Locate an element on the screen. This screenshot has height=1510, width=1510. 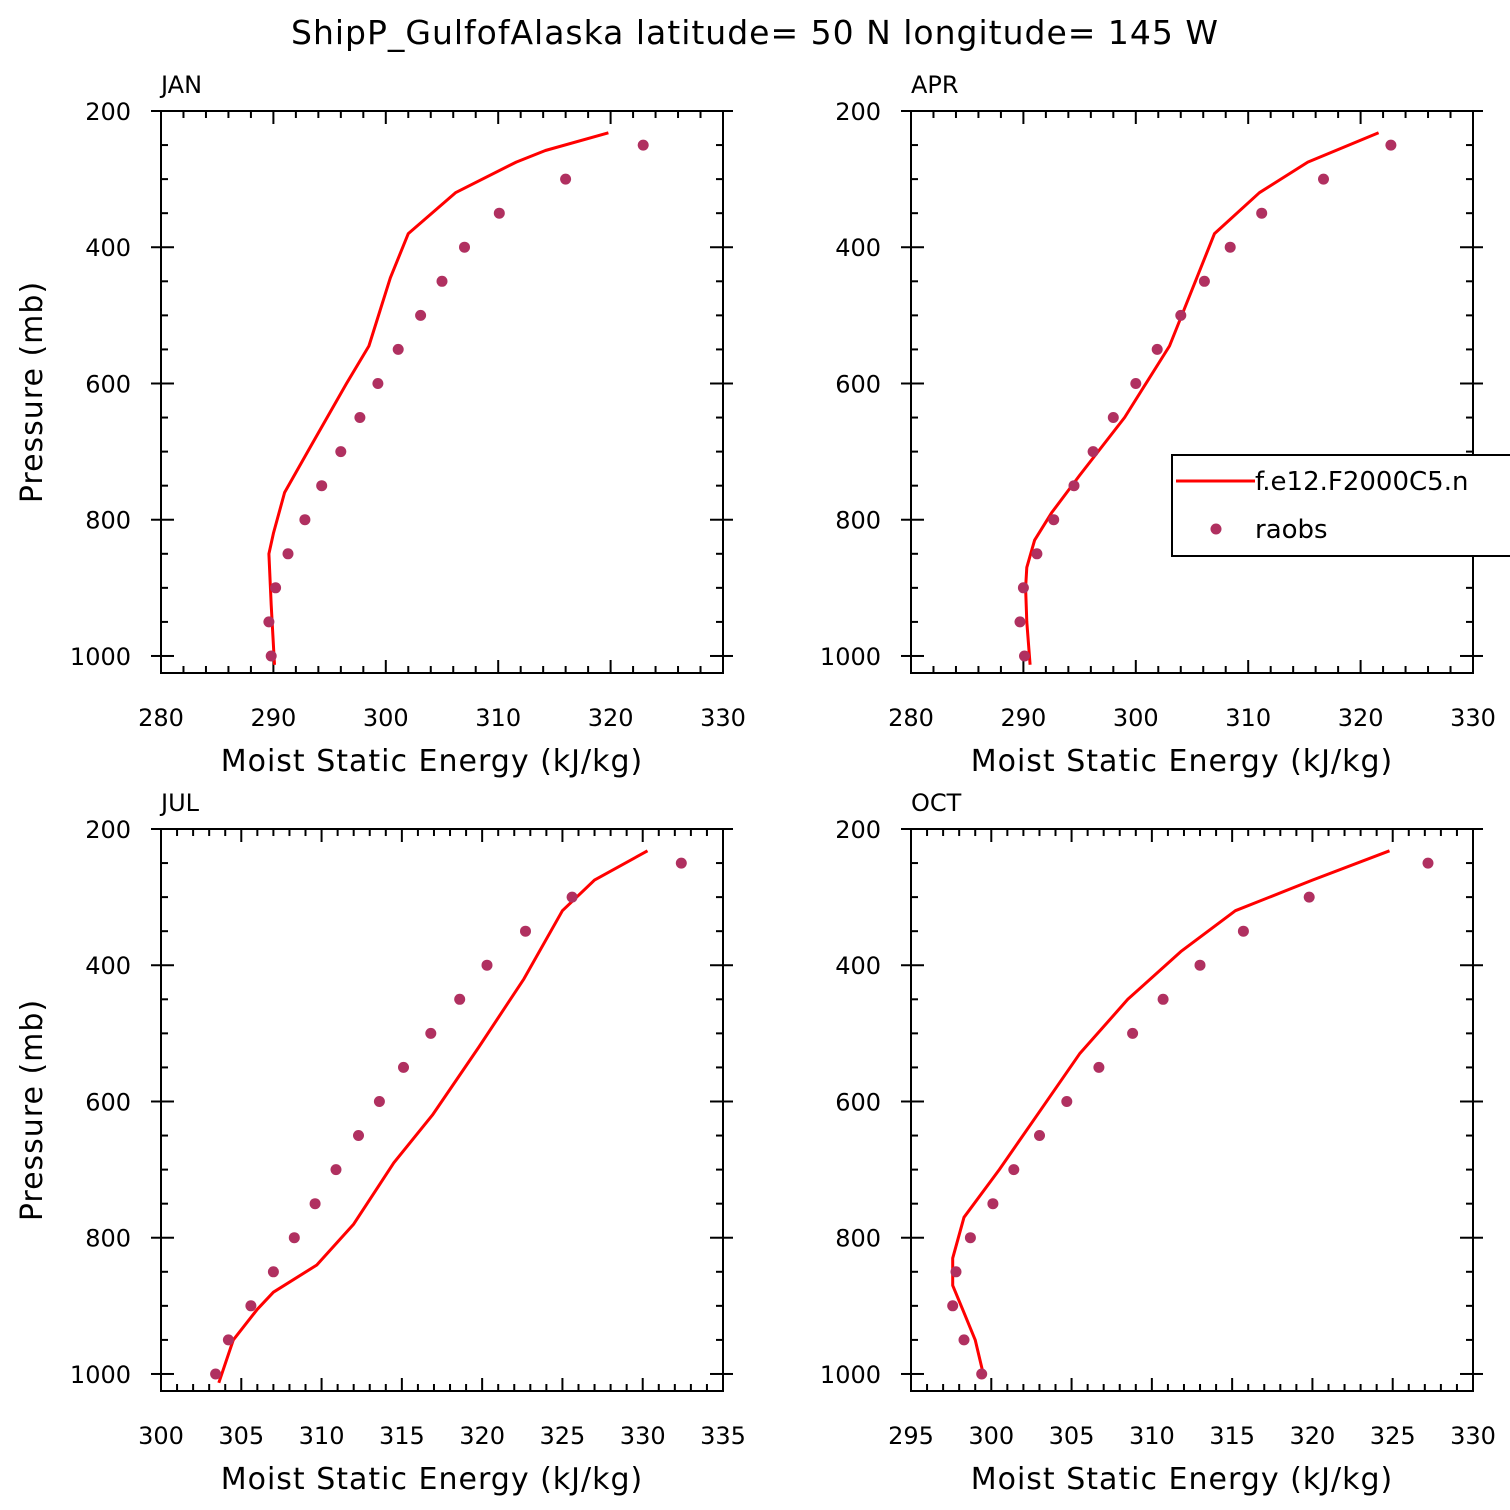
x-tick-label: 295 is located at coordinates (911, 1436).